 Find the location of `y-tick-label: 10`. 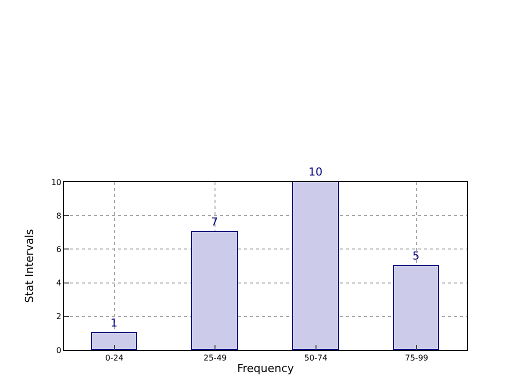

y-tick-label: 10 is located at coordinates (56, 182).